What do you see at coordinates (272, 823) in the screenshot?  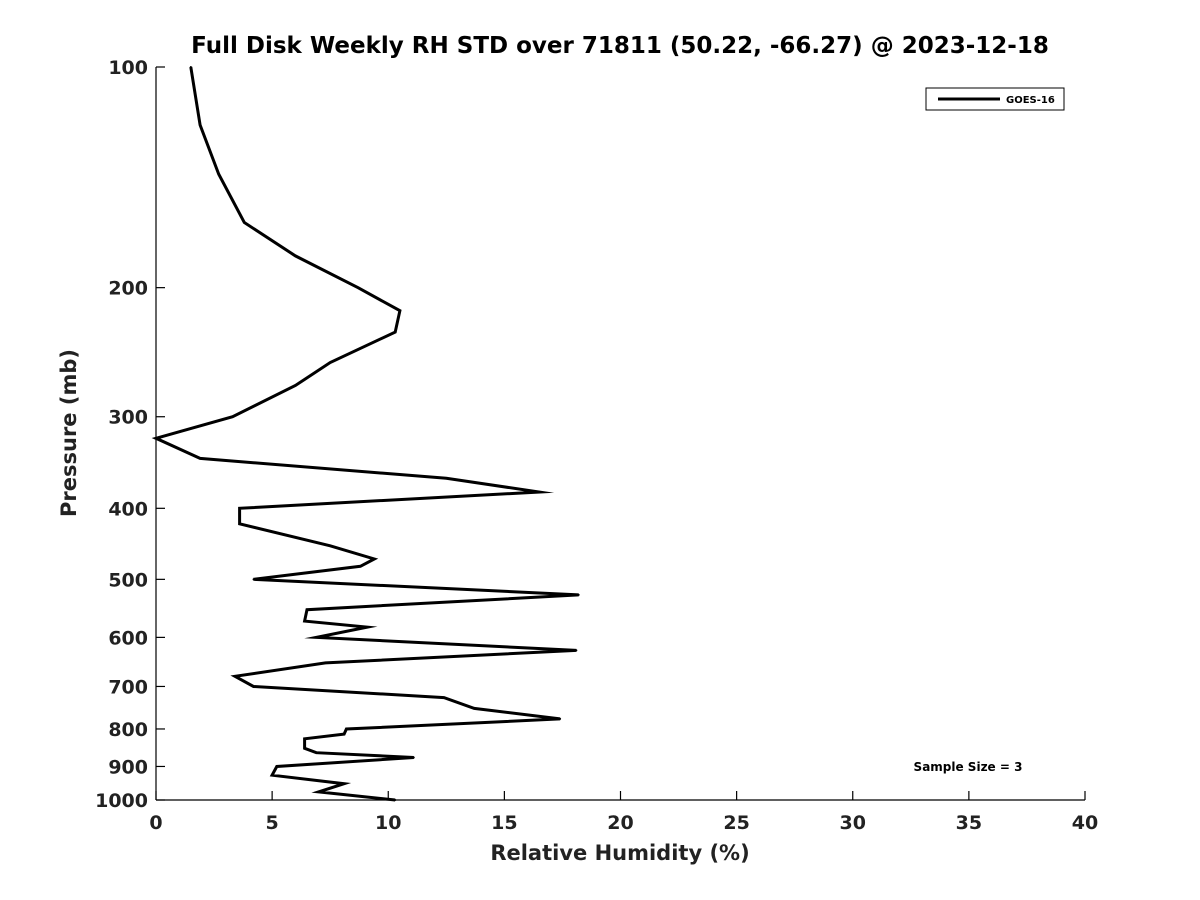 I see `x-tick-label: 5` at bounding box center [272, 823].